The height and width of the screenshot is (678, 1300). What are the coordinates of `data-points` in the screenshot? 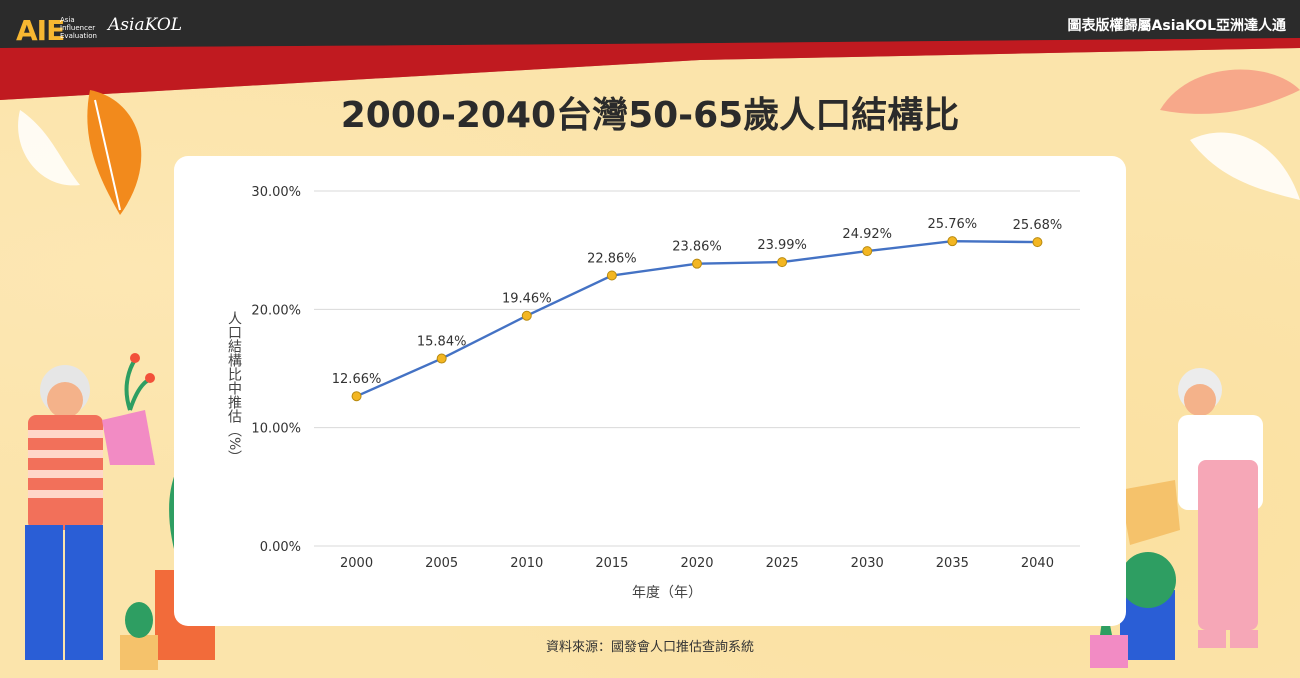 It's located at (697, 319).